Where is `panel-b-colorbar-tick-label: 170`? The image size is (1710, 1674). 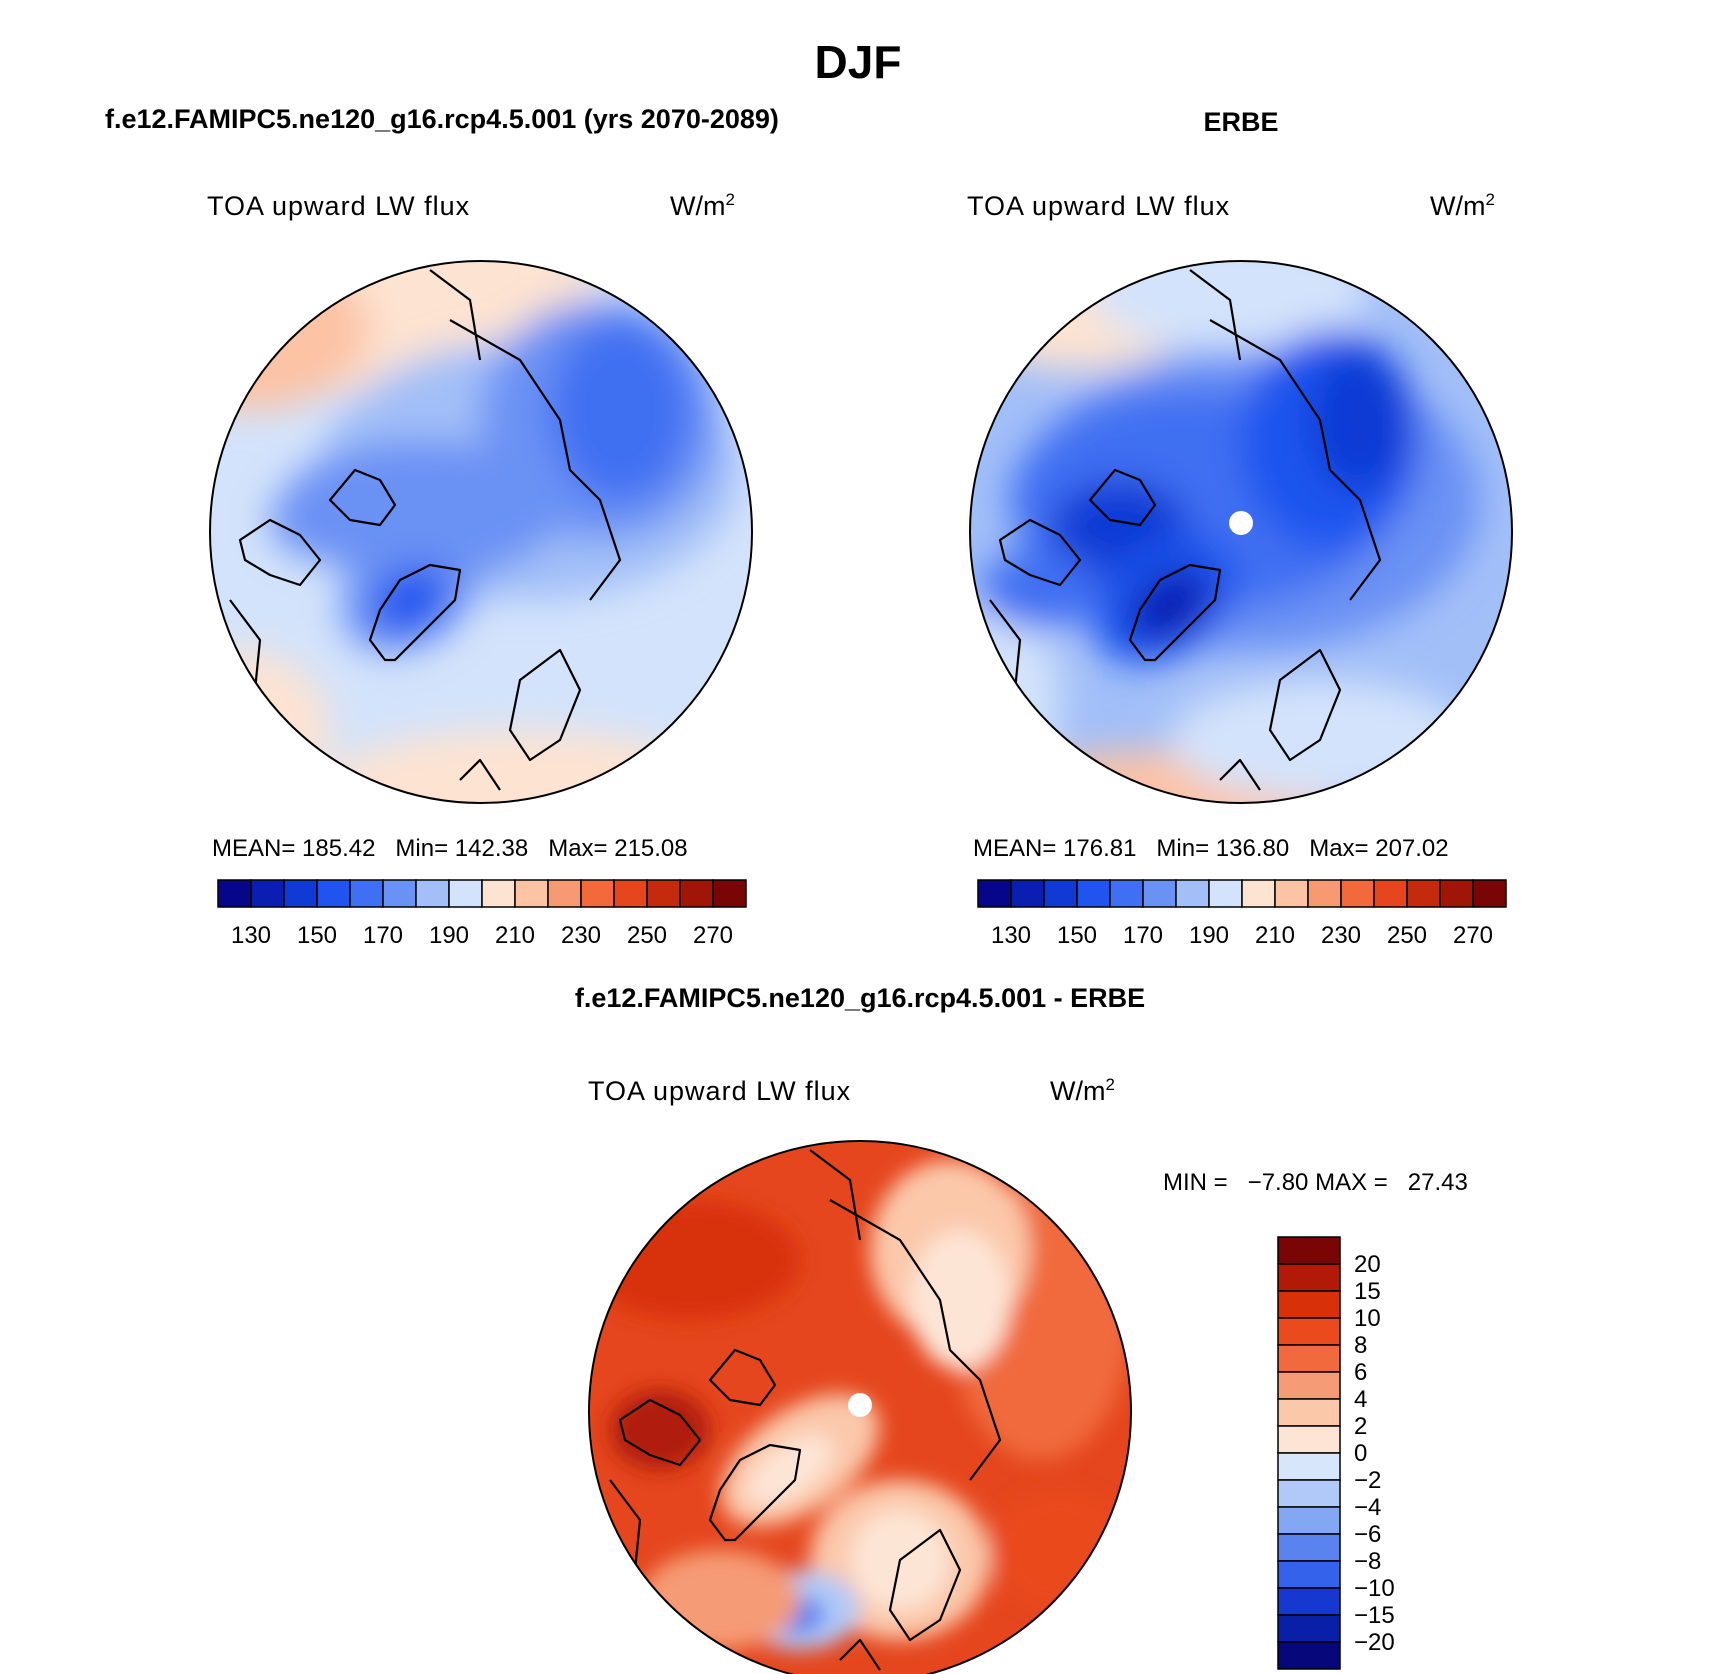 panel-b-colorbar-tick-label: 170 is located at coordinates (1143, 935).